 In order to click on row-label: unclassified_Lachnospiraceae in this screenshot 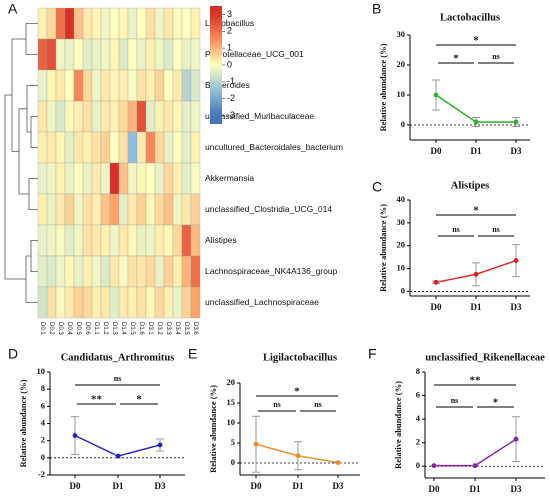, I will do `click(262, 302)`.